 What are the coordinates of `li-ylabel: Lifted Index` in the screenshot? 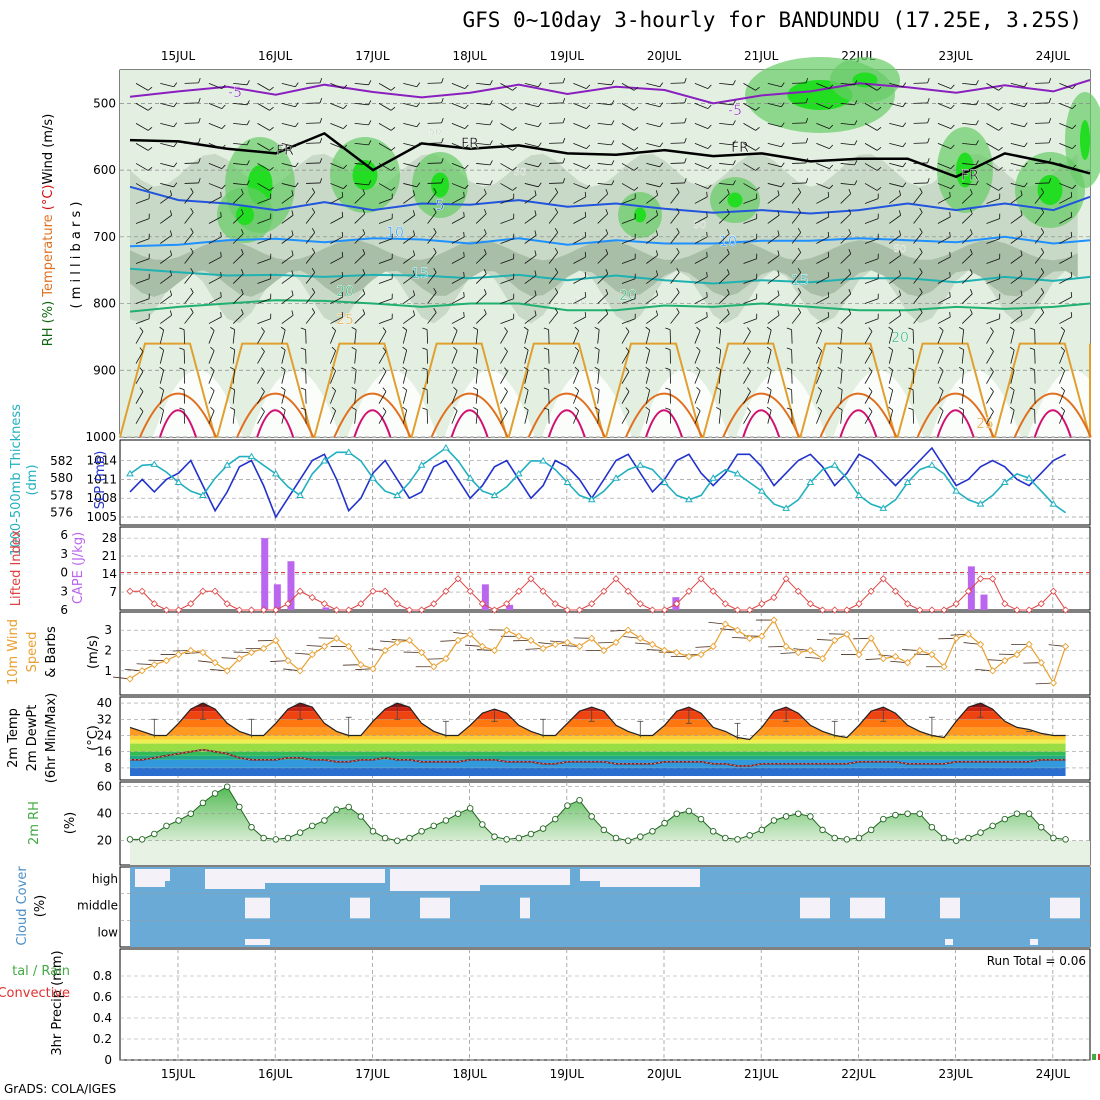 It's located at (16, 567).